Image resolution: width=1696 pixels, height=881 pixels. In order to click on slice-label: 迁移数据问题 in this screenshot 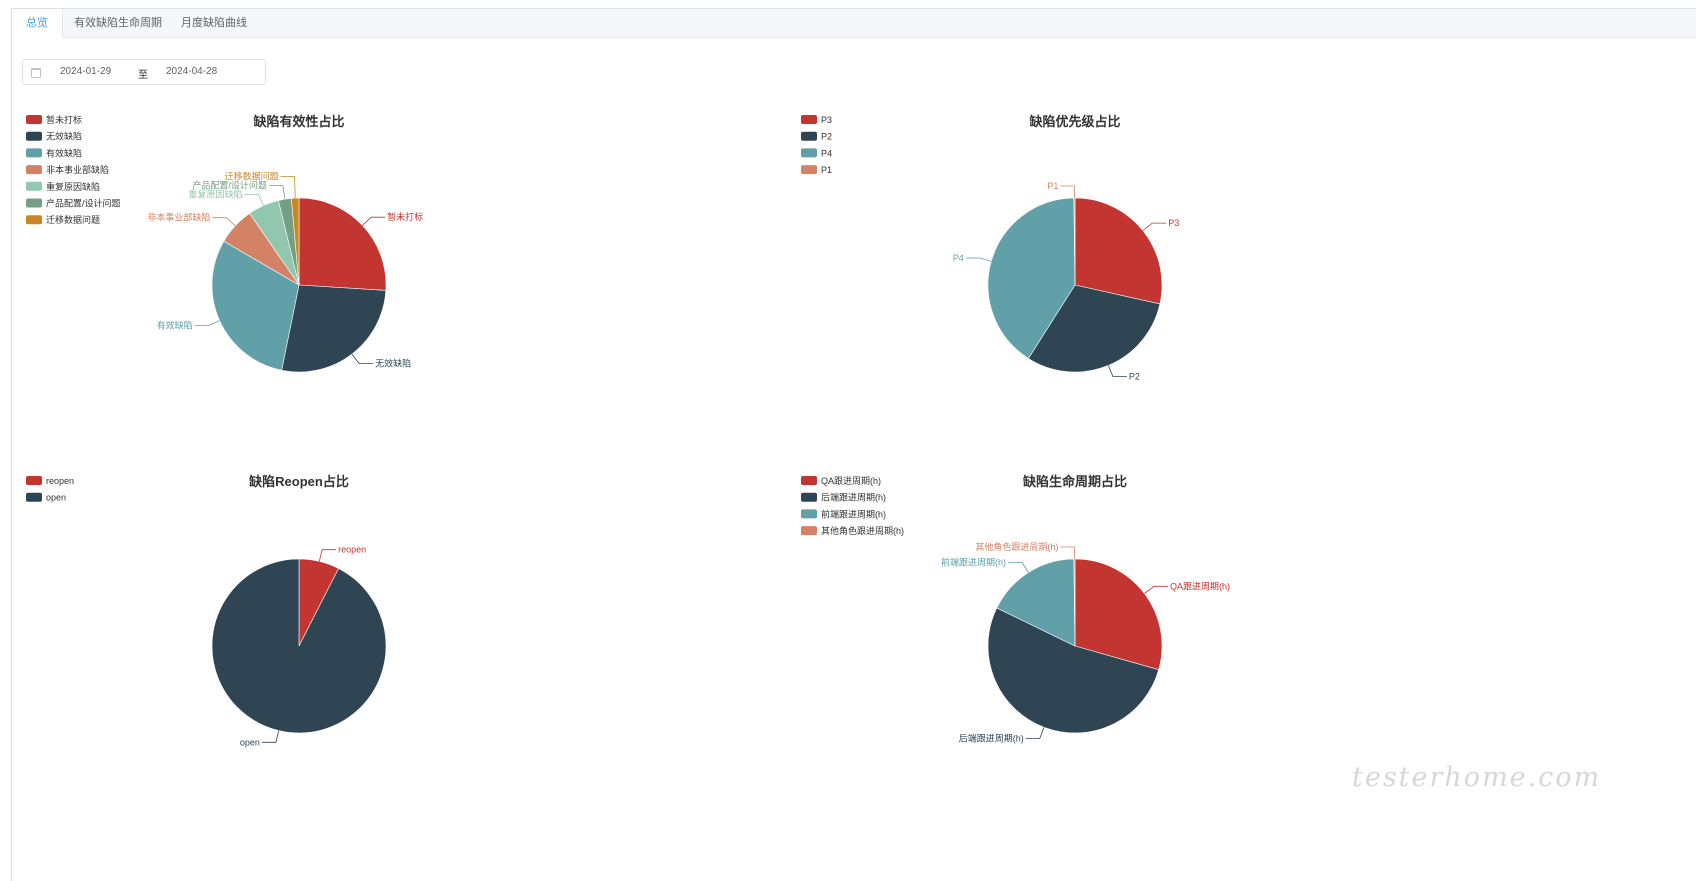, I will do `click(252, 176)`.